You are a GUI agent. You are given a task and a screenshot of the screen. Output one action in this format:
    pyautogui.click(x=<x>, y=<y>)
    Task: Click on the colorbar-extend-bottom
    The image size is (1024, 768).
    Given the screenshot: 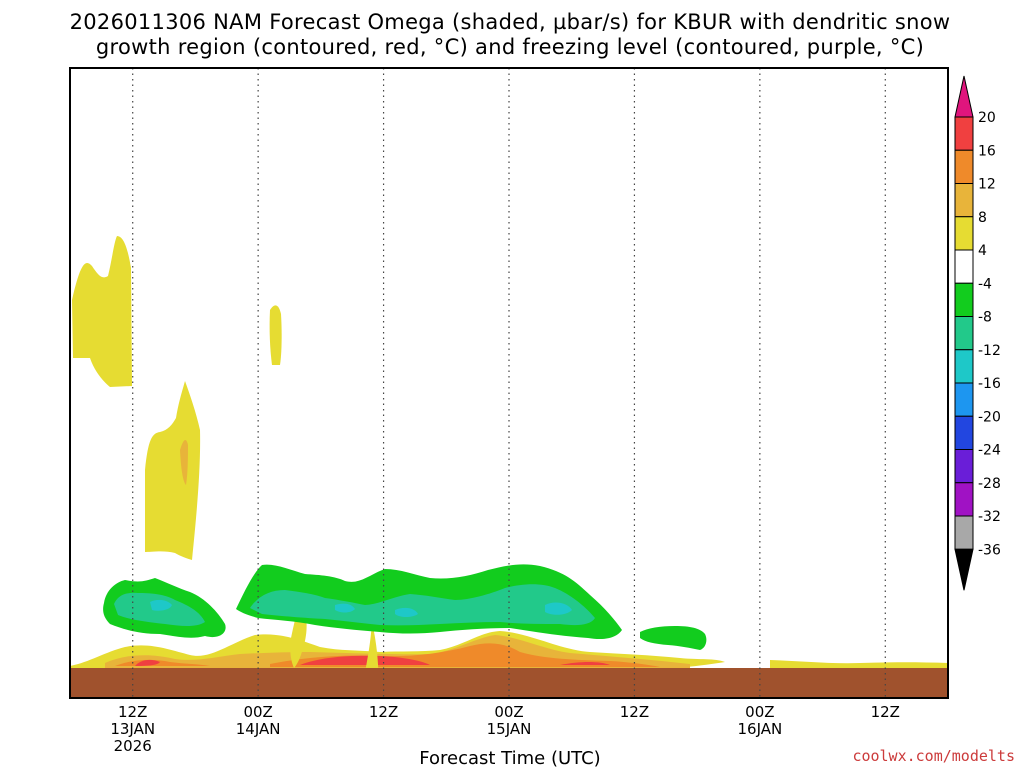 What is the action you would take?
    pyautogui.click(x=964, y=569)
    